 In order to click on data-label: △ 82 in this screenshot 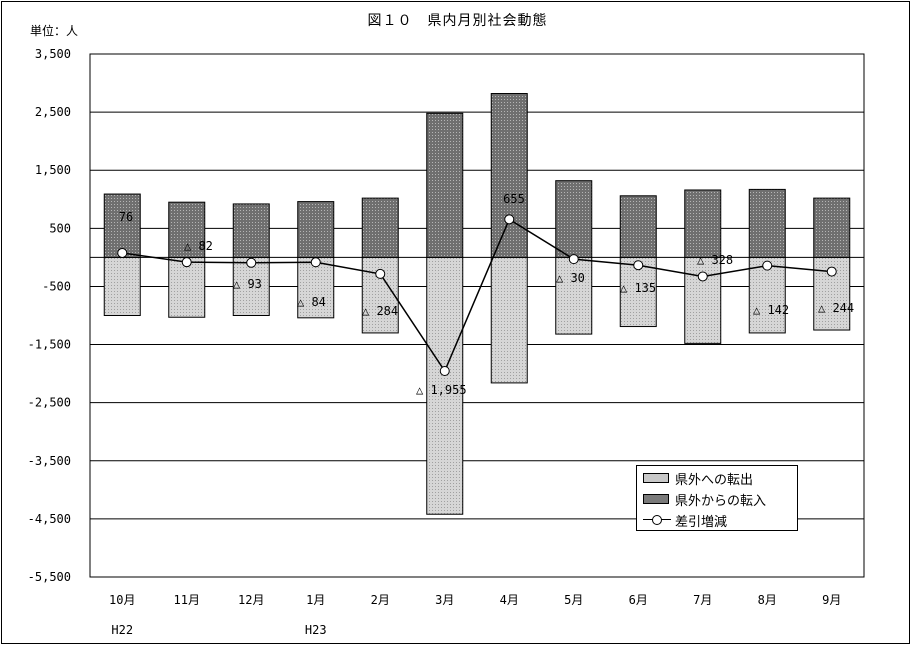, I will do `click(198, 246)`.